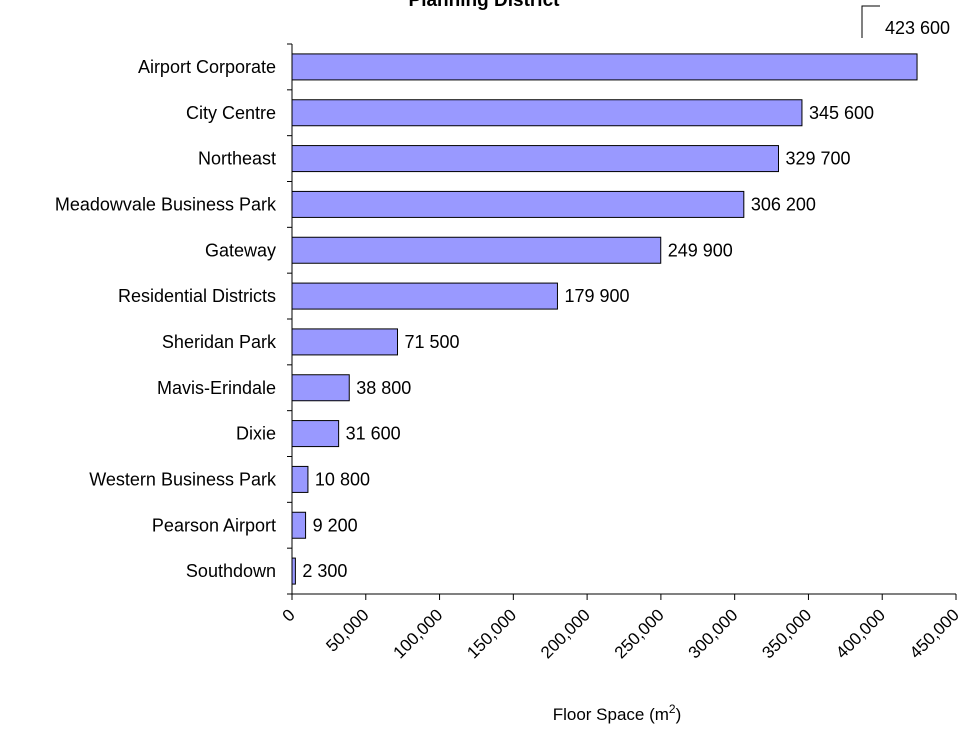  What do you see at coordinates (432, 342) in the screenshot?
I see `value-label: 71 500` at bounding box center [432, 342].